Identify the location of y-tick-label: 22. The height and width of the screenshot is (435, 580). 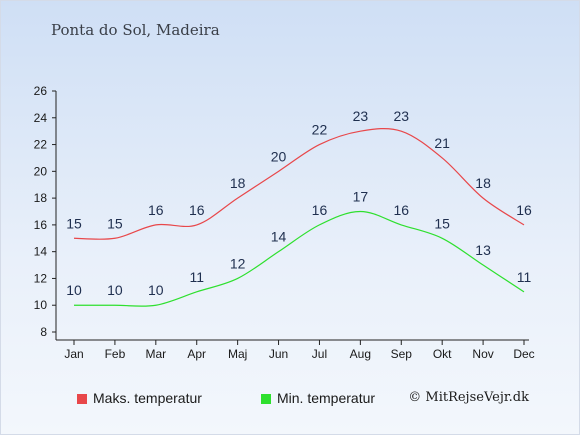
(41, 145).